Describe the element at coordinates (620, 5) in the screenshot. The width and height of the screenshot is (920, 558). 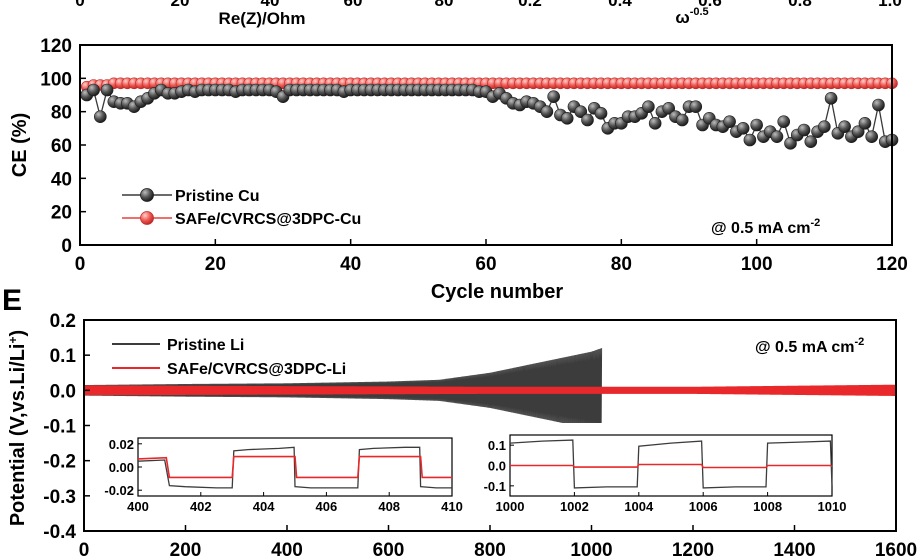
I see `top-tick-label: 0.4` at that location.